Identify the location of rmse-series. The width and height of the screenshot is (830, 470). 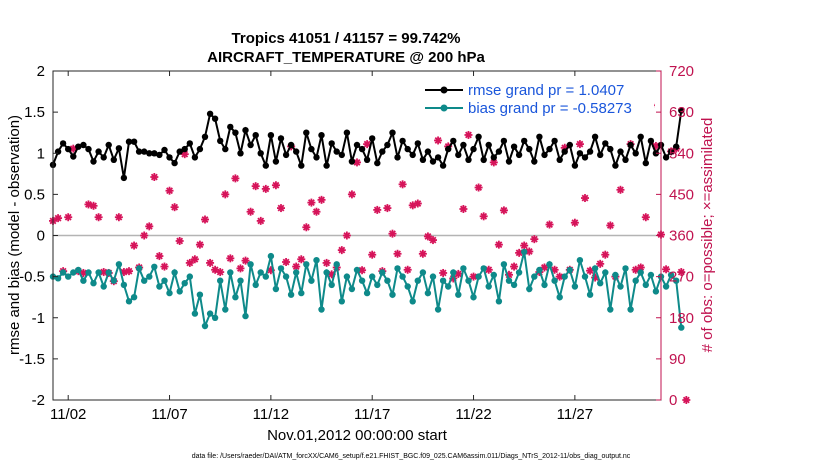
(367, 144).